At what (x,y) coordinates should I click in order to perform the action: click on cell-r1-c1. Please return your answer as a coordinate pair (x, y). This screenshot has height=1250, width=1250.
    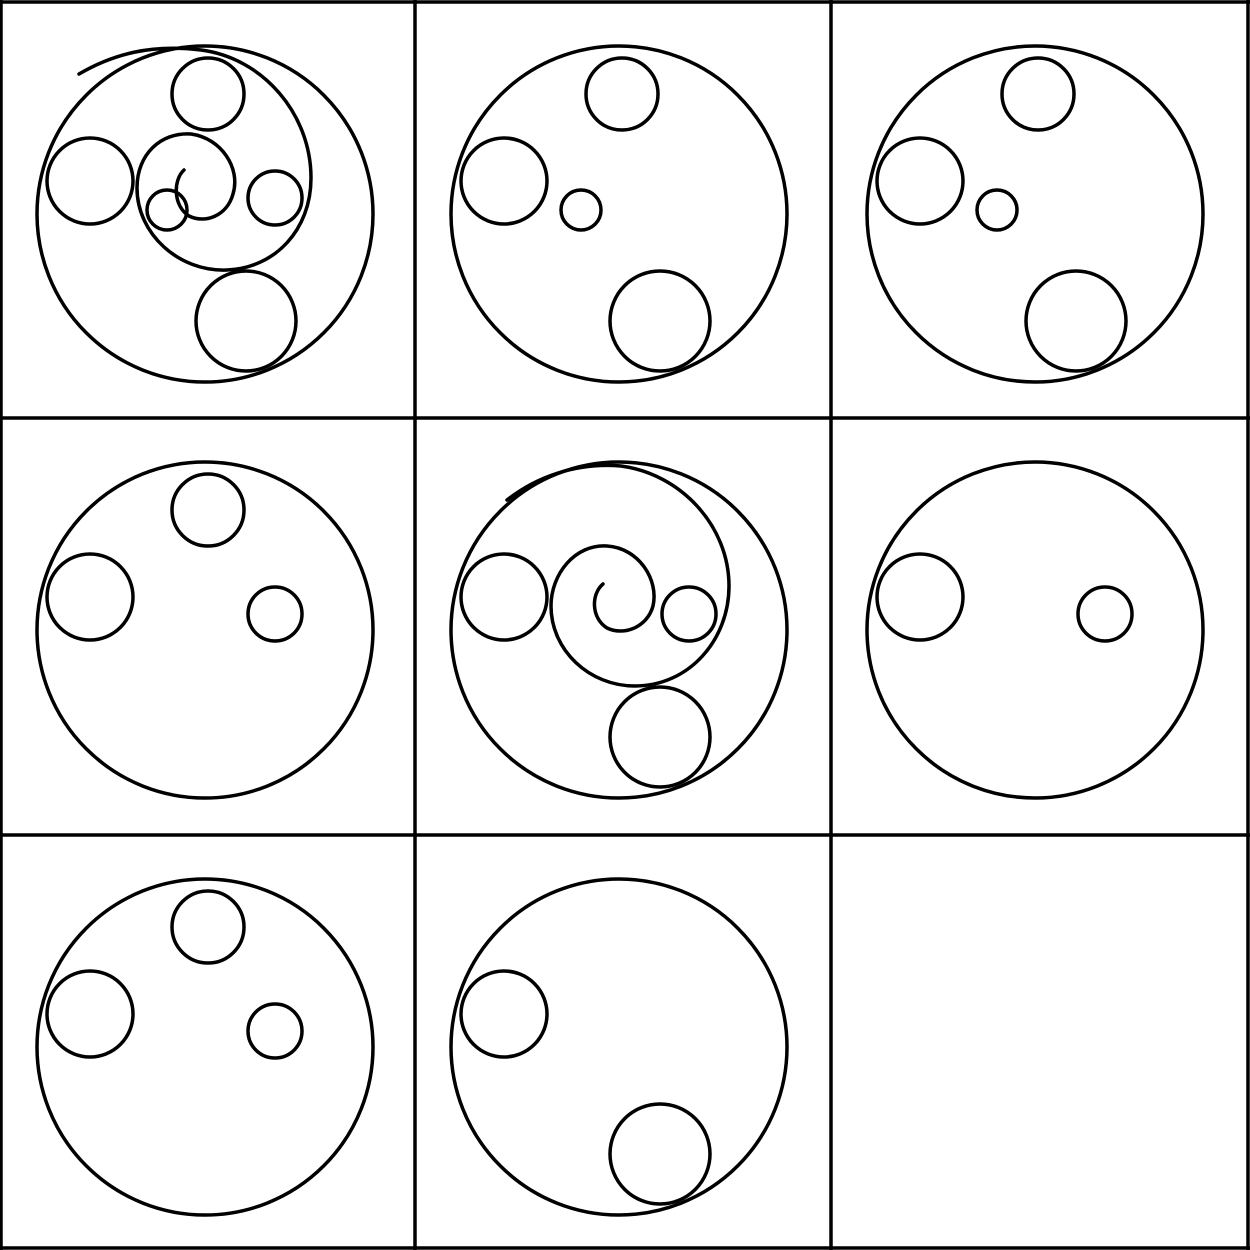
    Looking at the image, I should click on (205, 214).